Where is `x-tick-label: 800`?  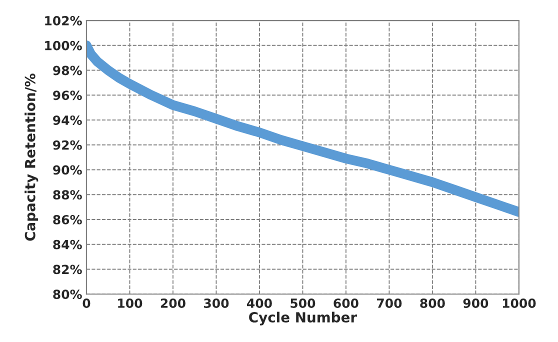
x-tick-label: 800 is located at coordinates (432, 303).